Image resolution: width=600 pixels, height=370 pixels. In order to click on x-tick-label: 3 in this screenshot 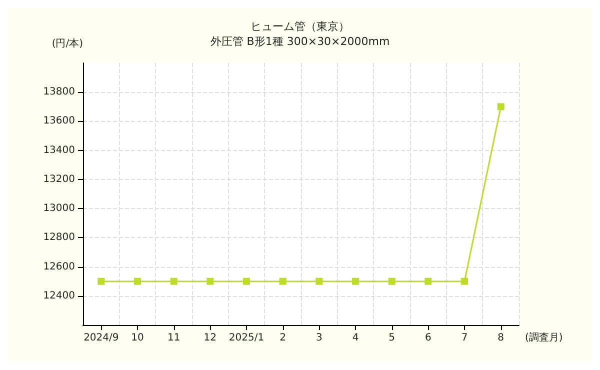, I will do `click(319, 338)`.